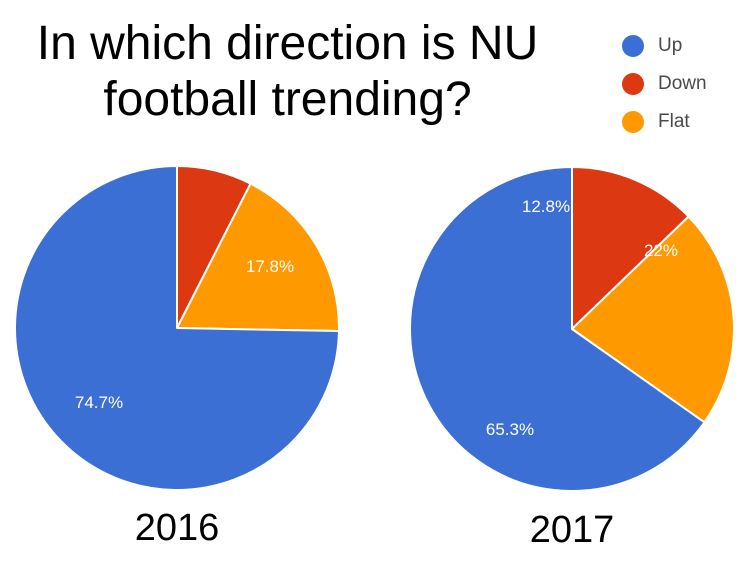 The height and width of the screenshot is (565, 750). Describe the element at coordinates (630, 248) in the screenshot. I see `pie-slice-down` at that location.